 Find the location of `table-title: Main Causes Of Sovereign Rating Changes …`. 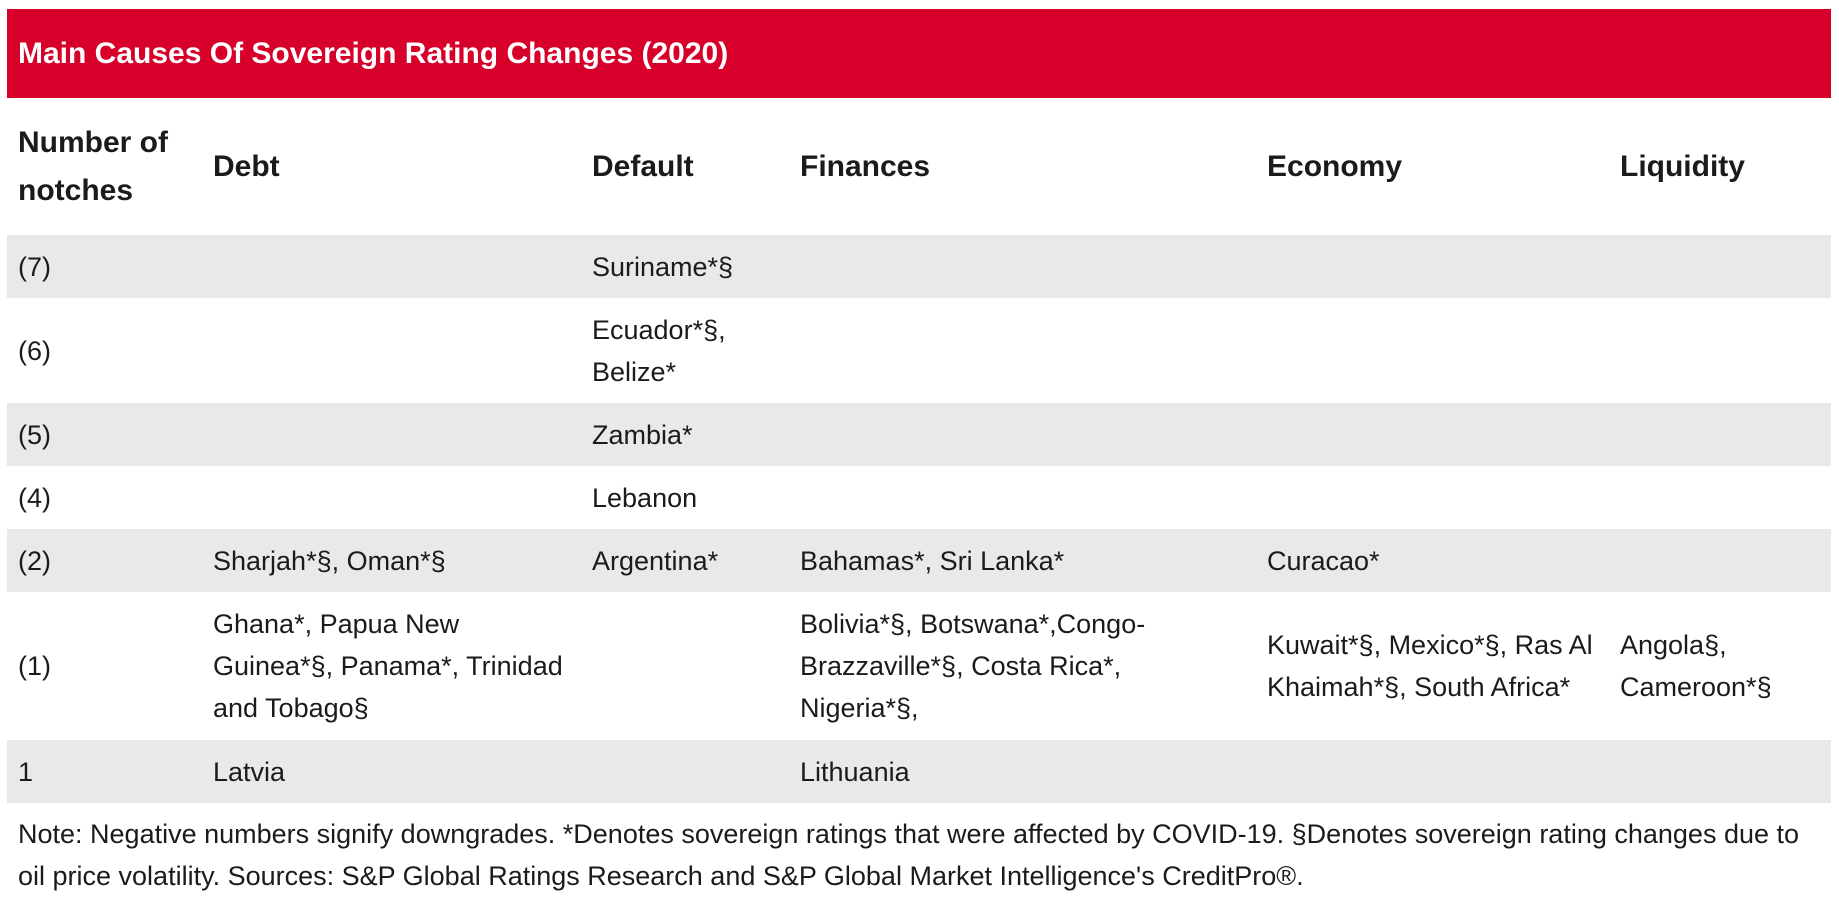

table-title: Main Causes Of Sovereign Rating Changes … is located at coordinates (919, 53).